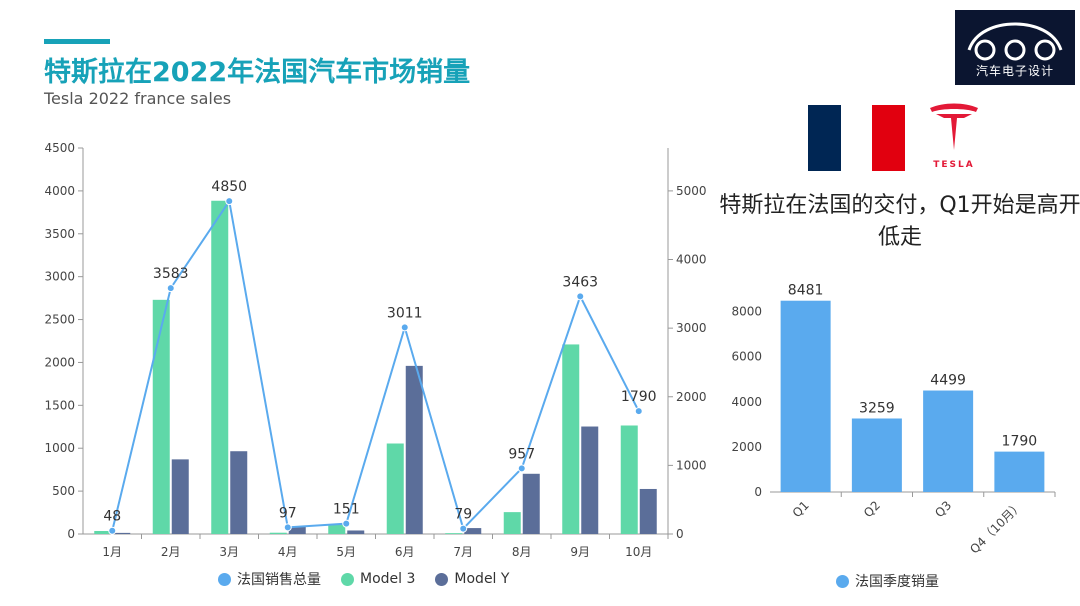  Describe the element at coordinates (824, 138) in the screenshot. I see `france-flag-blue` at that location.